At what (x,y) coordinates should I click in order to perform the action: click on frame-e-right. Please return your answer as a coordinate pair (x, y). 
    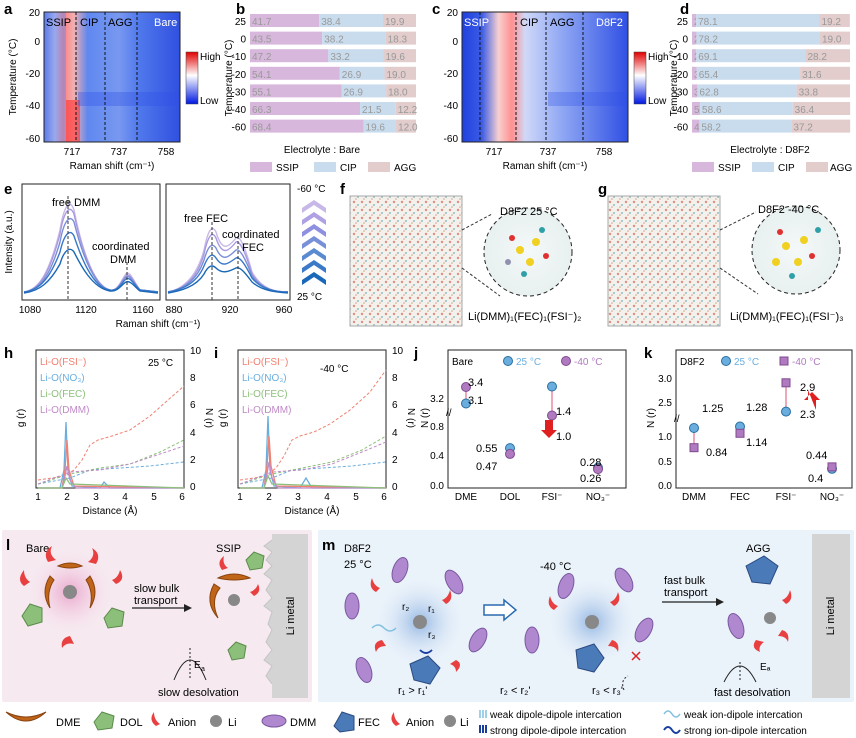
    Looking at the image, I should click on (228, 242).